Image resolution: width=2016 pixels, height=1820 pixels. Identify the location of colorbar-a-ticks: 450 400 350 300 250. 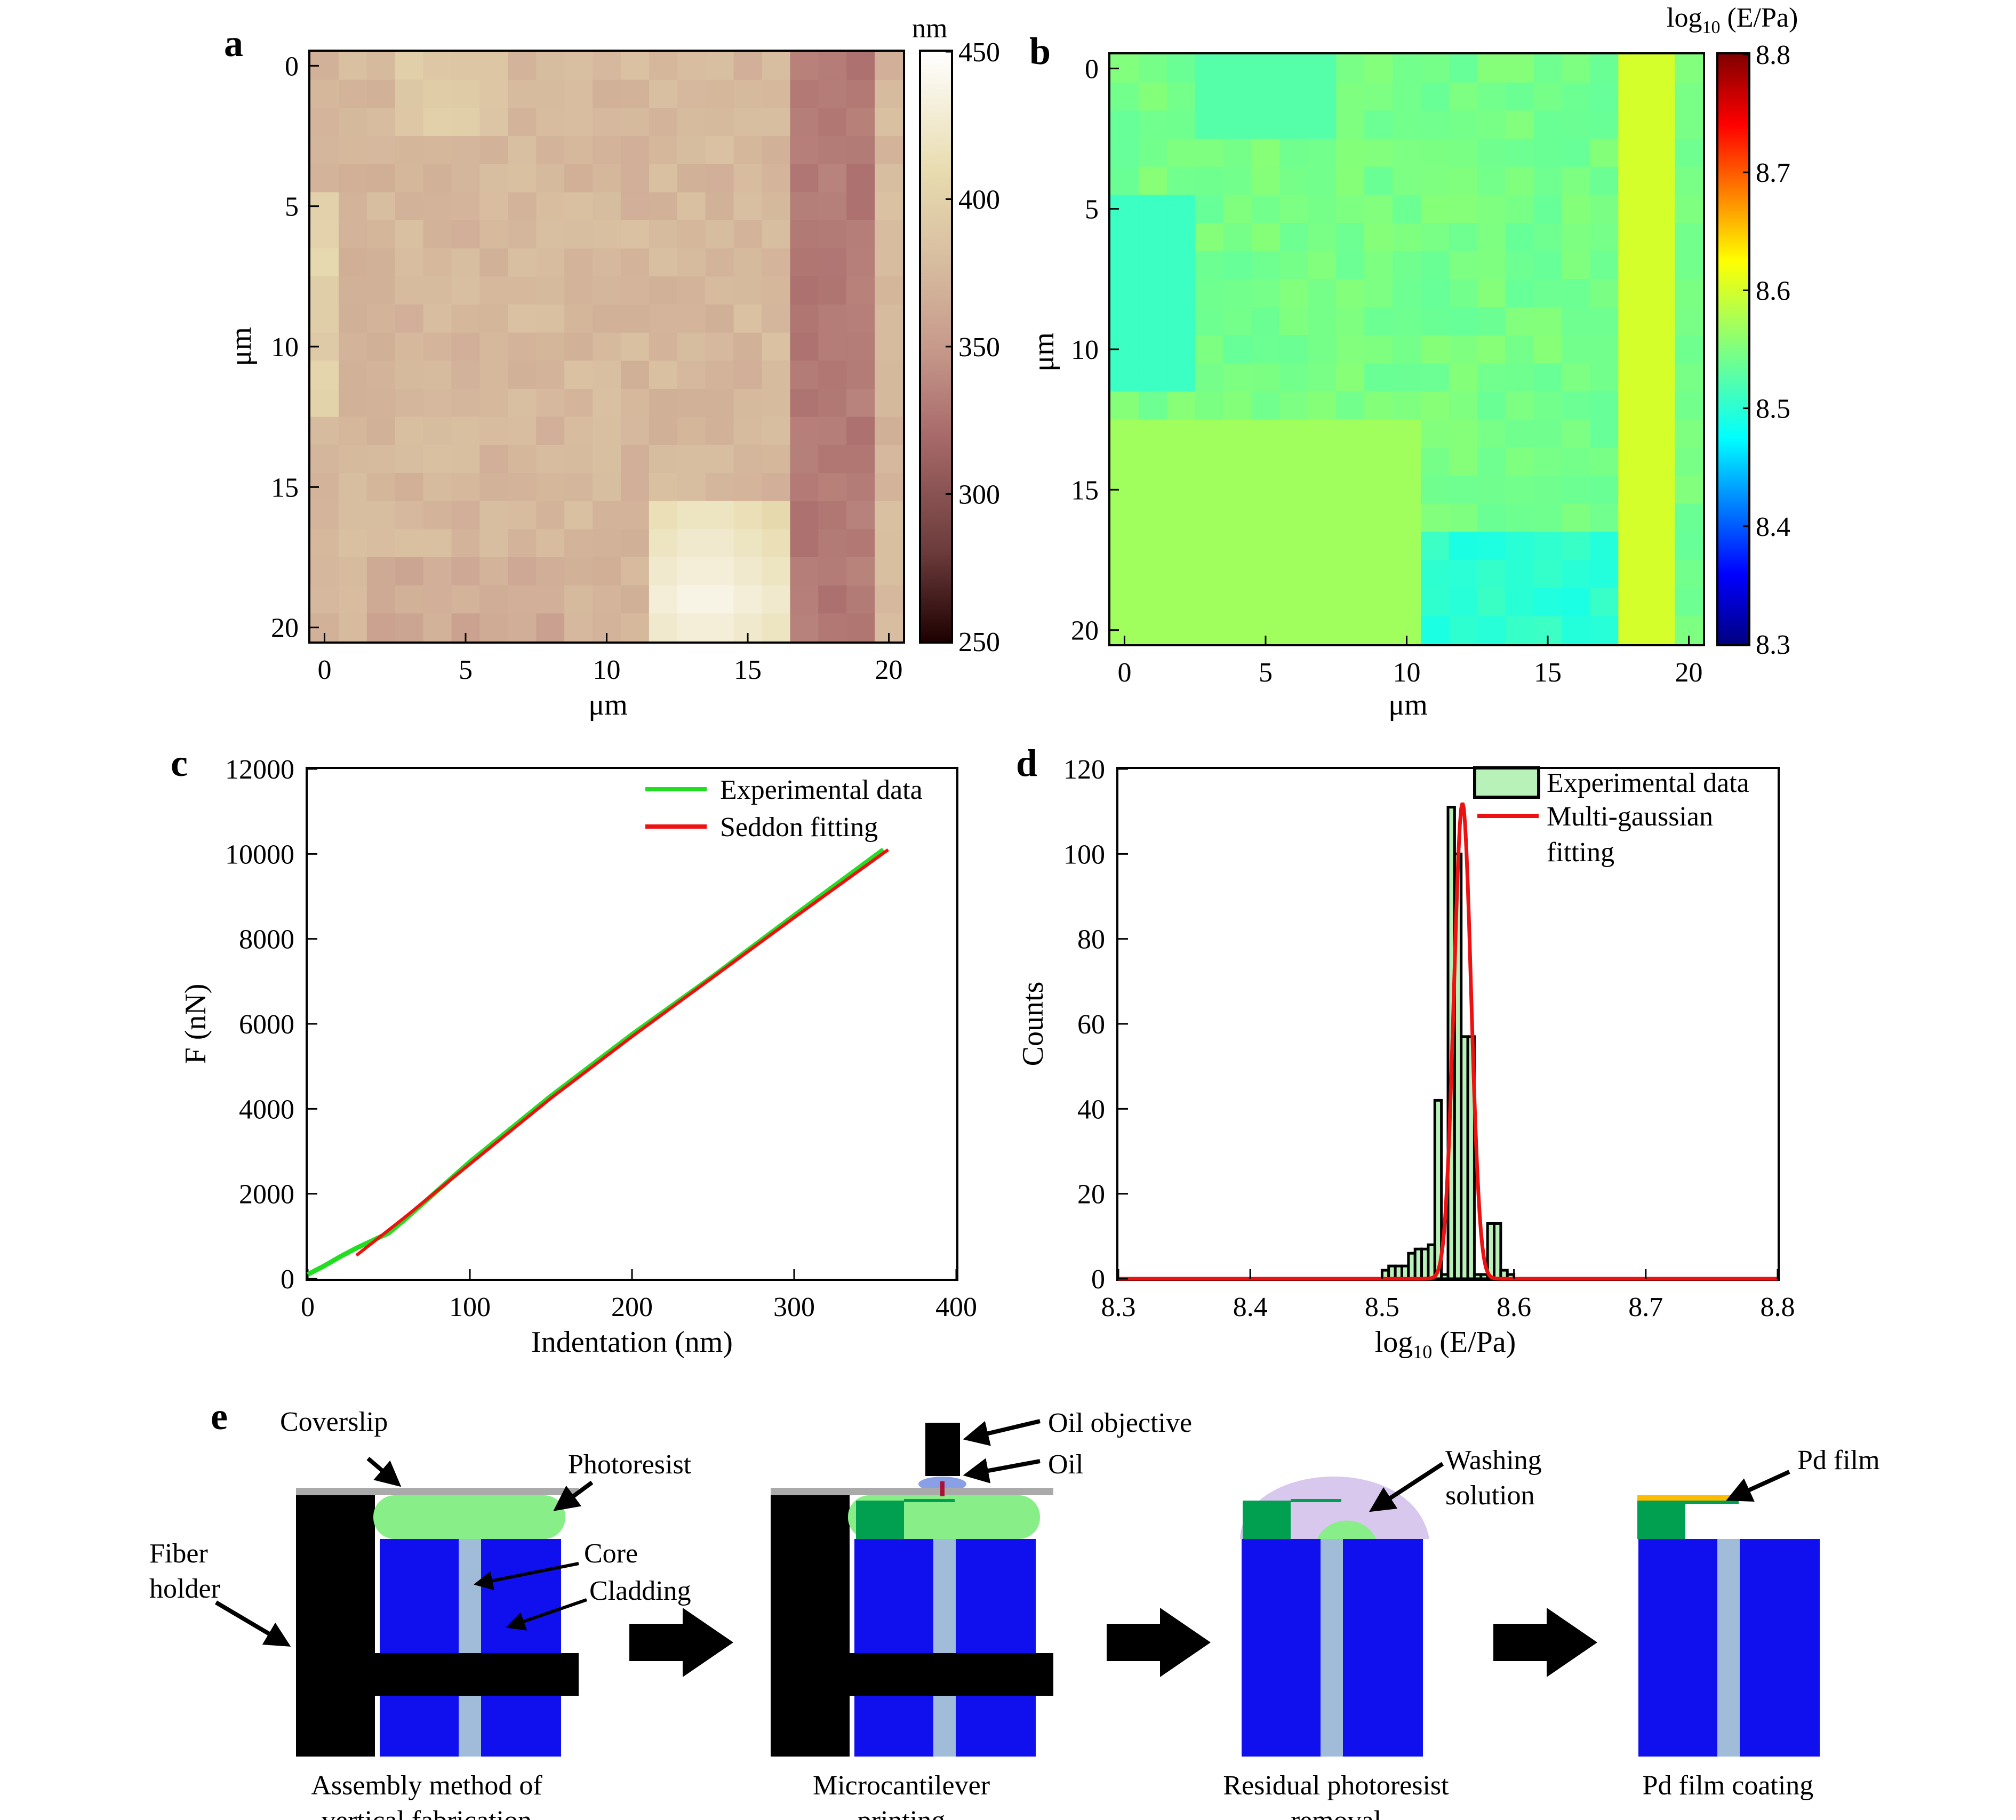
(973, 347).